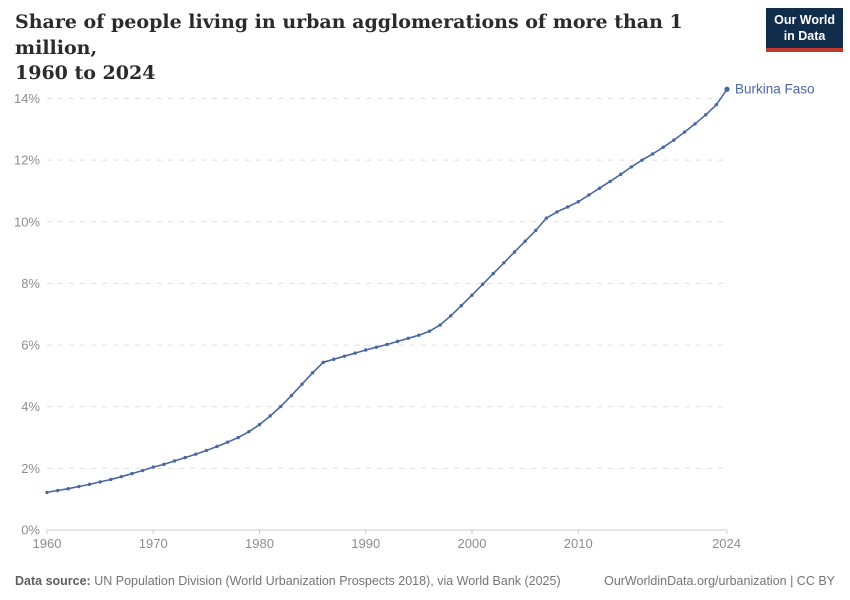 The width and height of the screenshot is (850, 600). What do you see at coordinates (631, 167) in the screenshot?
I see `data-point-2015` at bounding box center [631, 167].